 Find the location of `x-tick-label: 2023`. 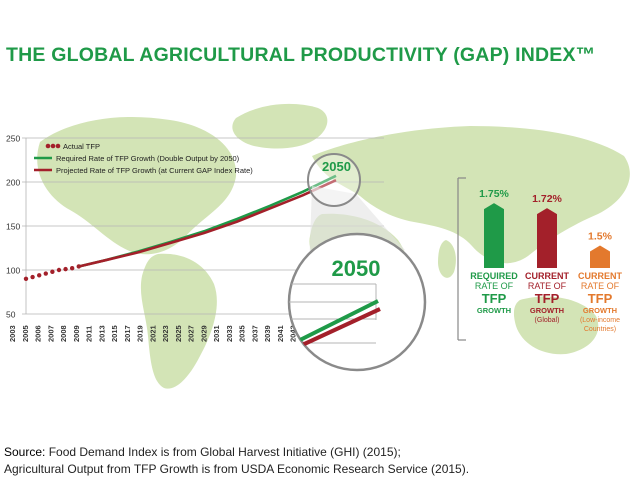

x-tick-label: 2023 is located at coordinates (165, 333).